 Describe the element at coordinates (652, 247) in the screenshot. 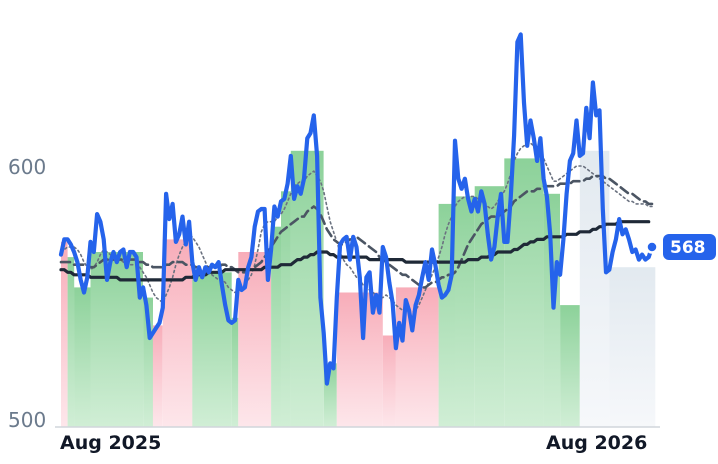

I see `last-point-marker` at that location.